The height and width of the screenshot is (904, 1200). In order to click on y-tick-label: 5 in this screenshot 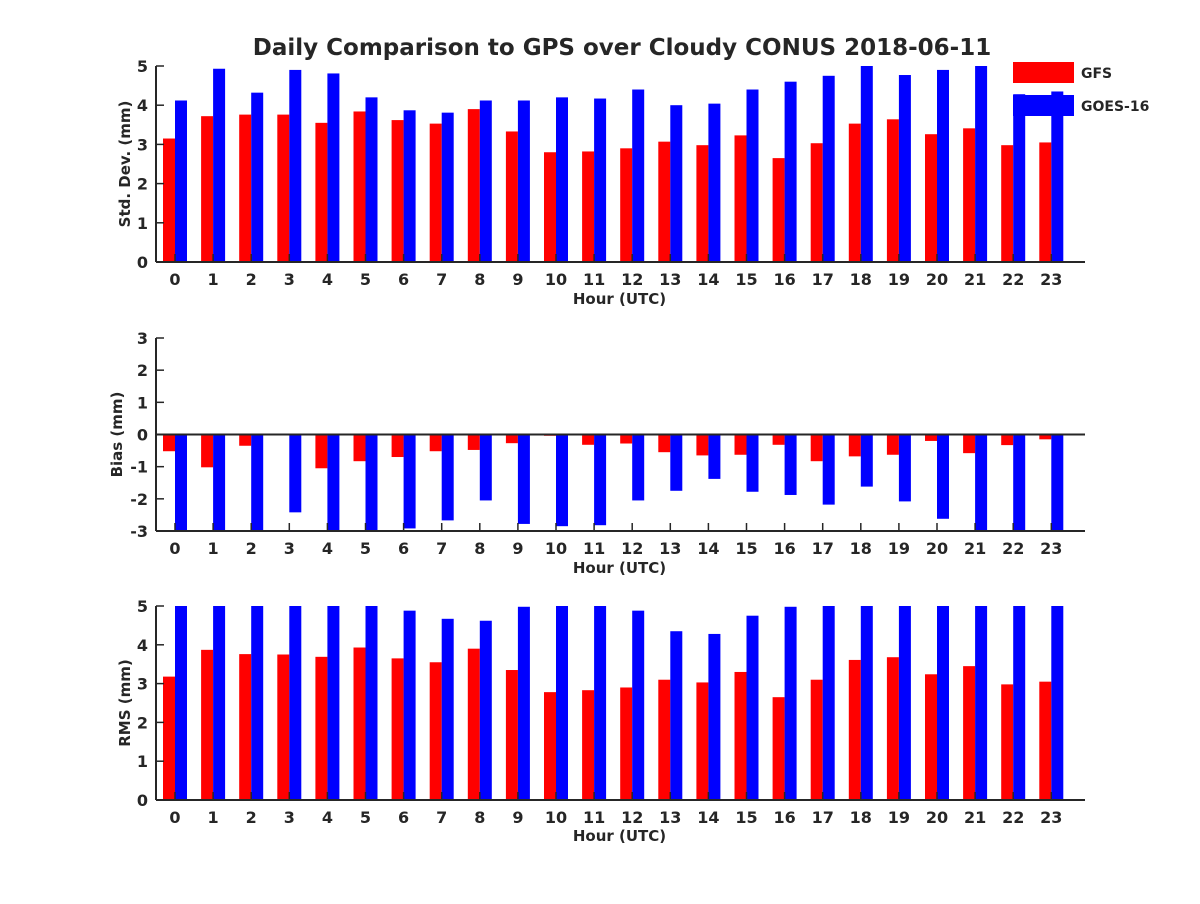, I will do `click(142, 606)`.